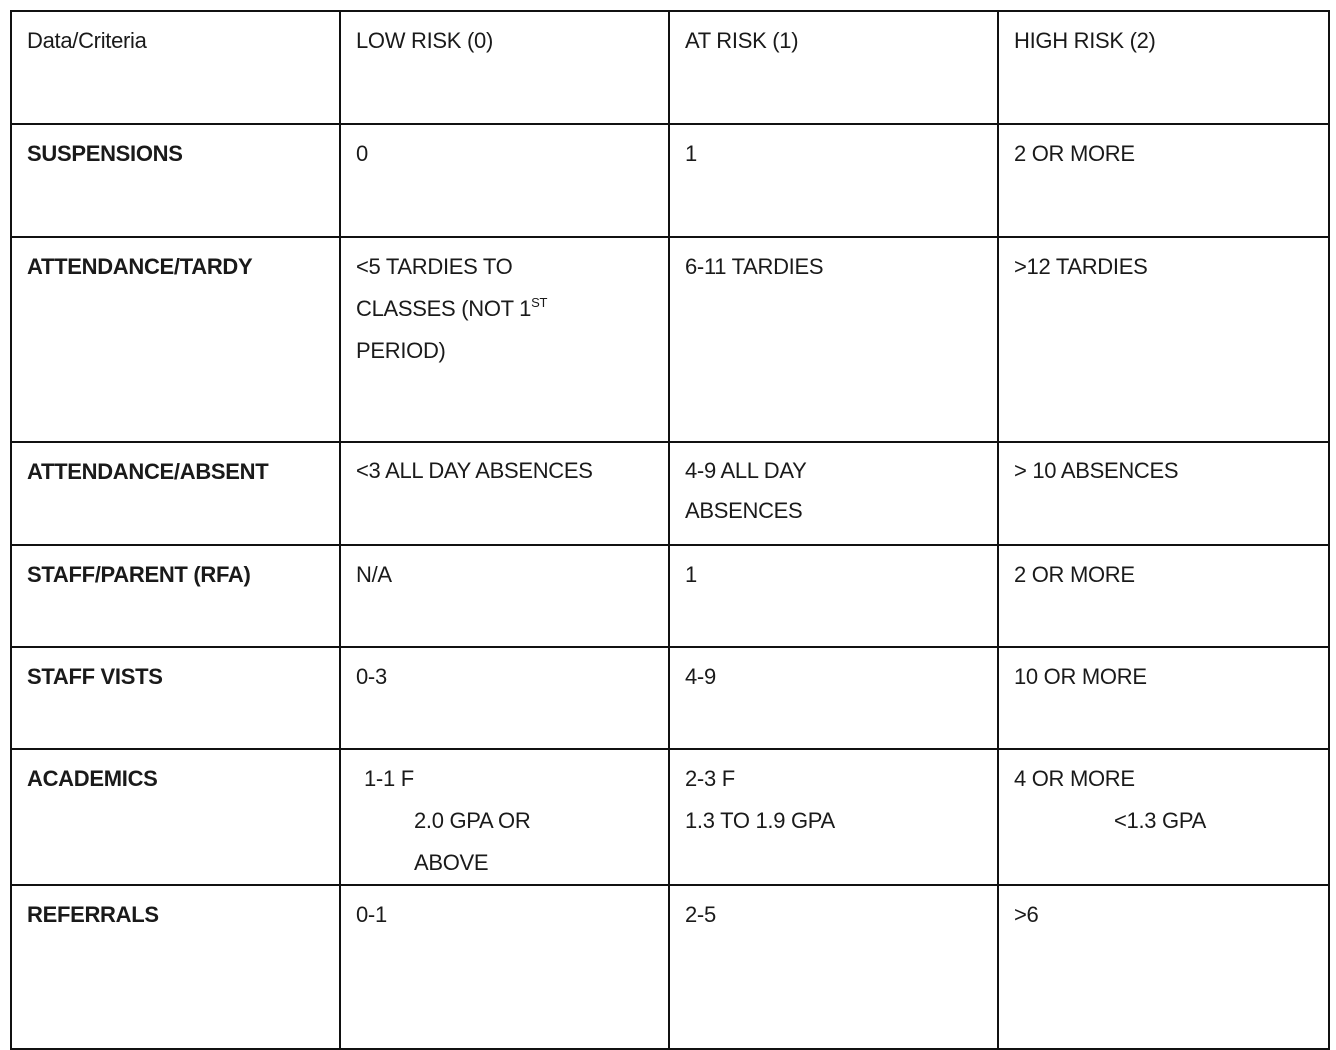 The width and height of the screenshot is (1336, 1050). Describe the element at coordinates (505, 351) in the screenshot. I see `cell-line: PERIOD)` at that location.